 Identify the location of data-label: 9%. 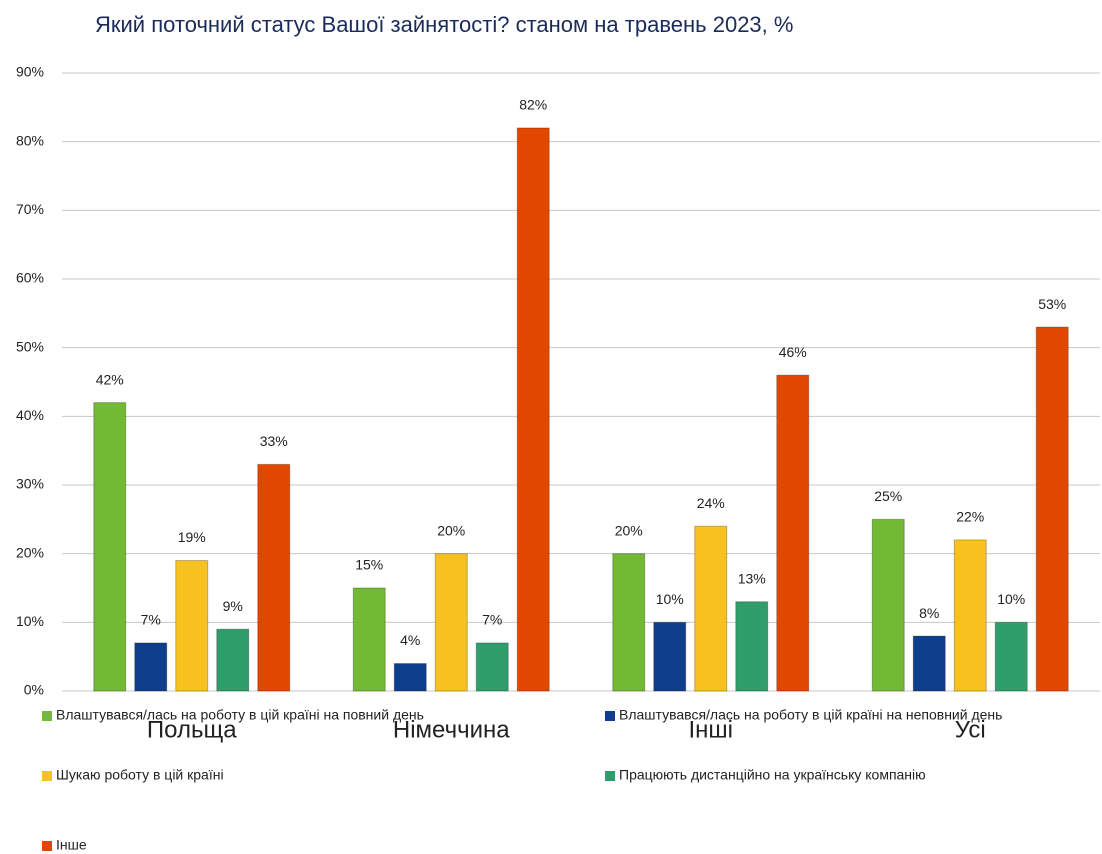
(233, 606).